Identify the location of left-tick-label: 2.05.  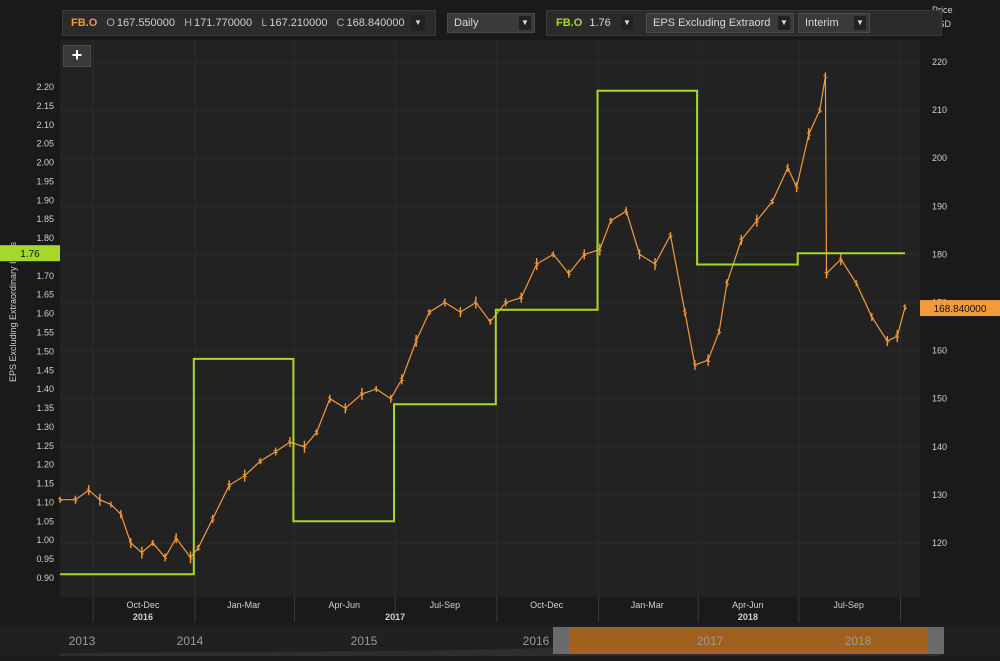
(45, 144).